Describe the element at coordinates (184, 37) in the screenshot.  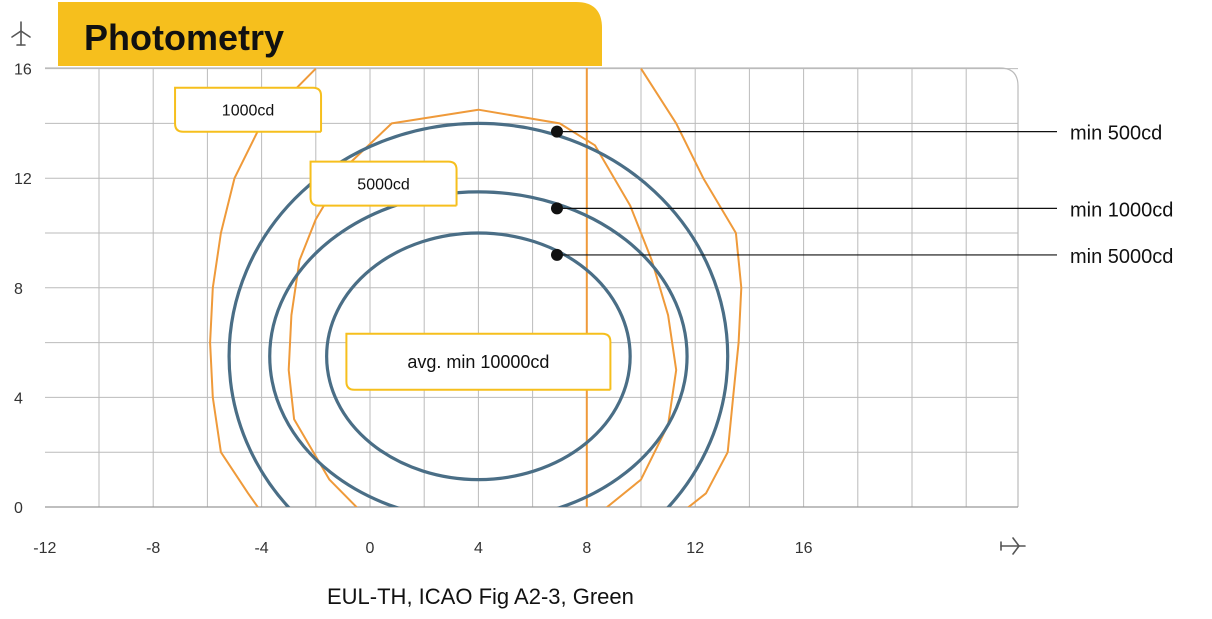
I see `page-title: Photometry` at that location.